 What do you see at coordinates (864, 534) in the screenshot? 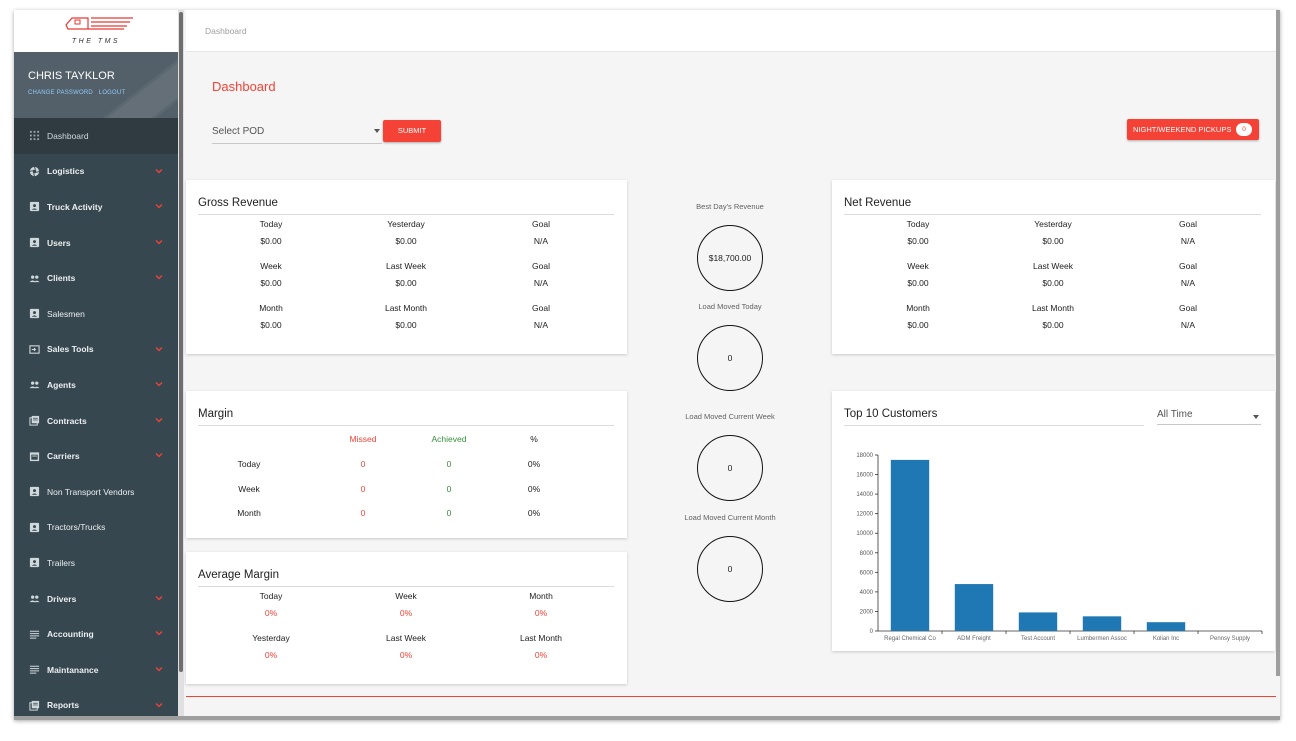
I see `y-tick-label: 10000` at bounding box center [864, 534].